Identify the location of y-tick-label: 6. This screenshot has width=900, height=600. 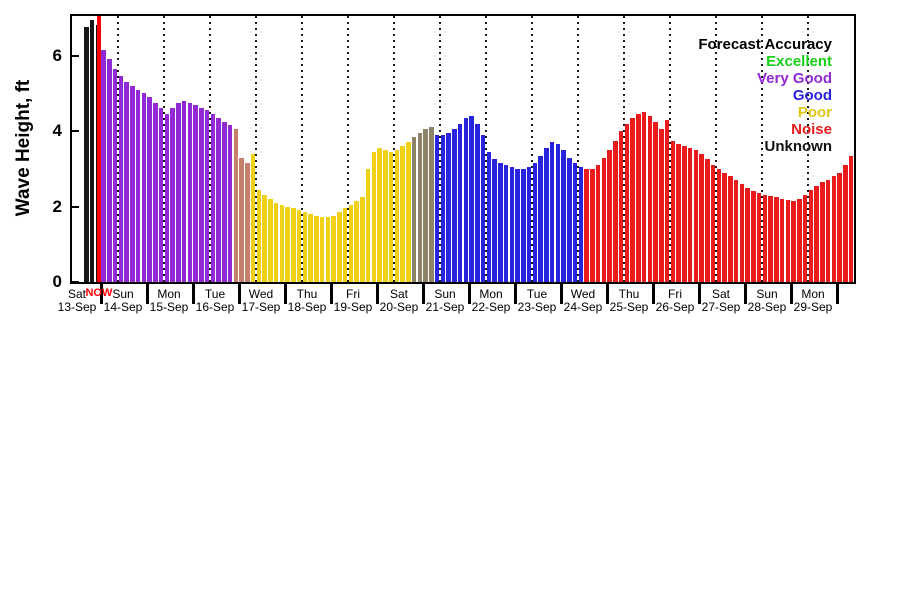
(57, 55).